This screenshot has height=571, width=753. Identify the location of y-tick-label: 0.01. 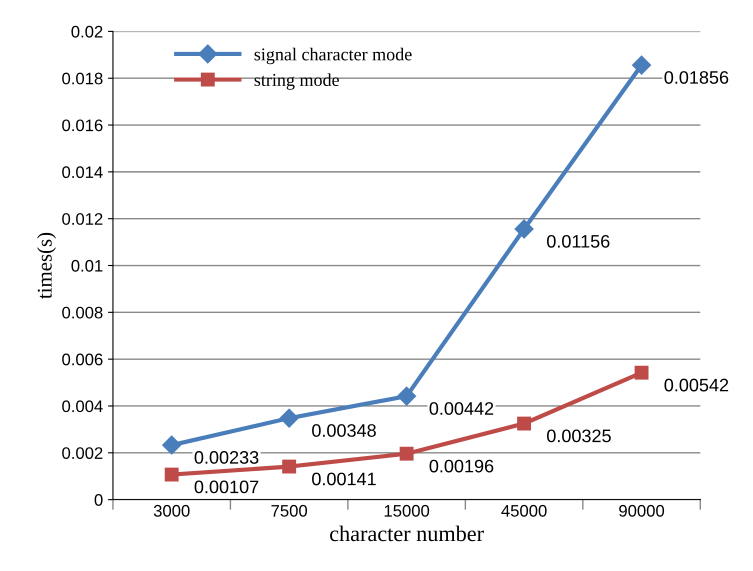
(86, 266).